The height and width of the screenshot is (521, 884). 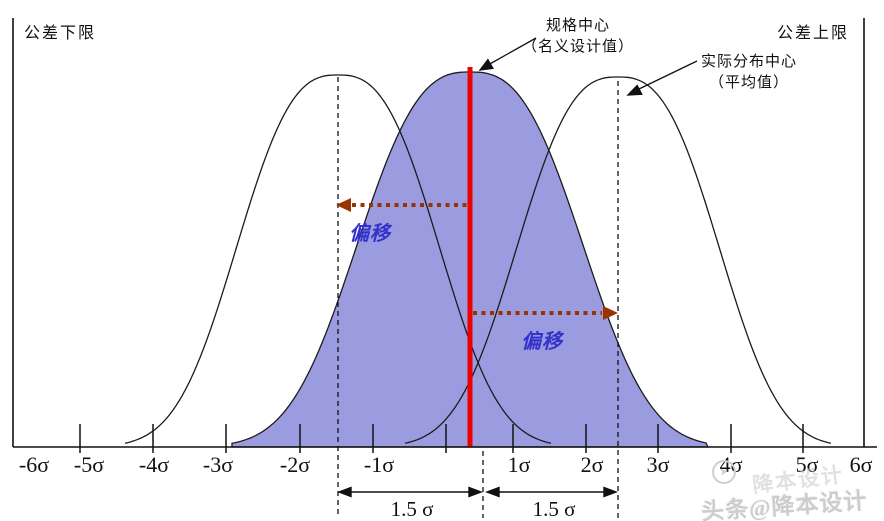 I want to click on spec-center-pointer-line, so click(x=512, y=51).